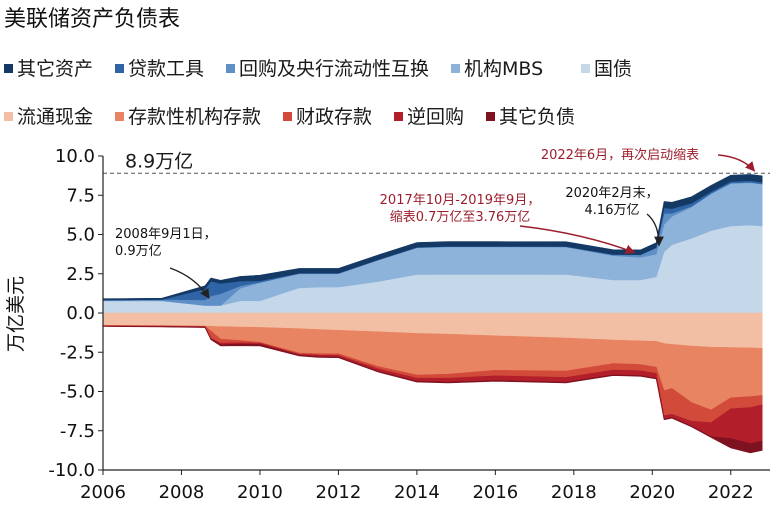 The width and height of the screenshot is (779, 525). What do you see at coordinates (71, 470) in the screenshot?
I see `y-tick-label-8: -10.0` at bounding box center [71, 470].